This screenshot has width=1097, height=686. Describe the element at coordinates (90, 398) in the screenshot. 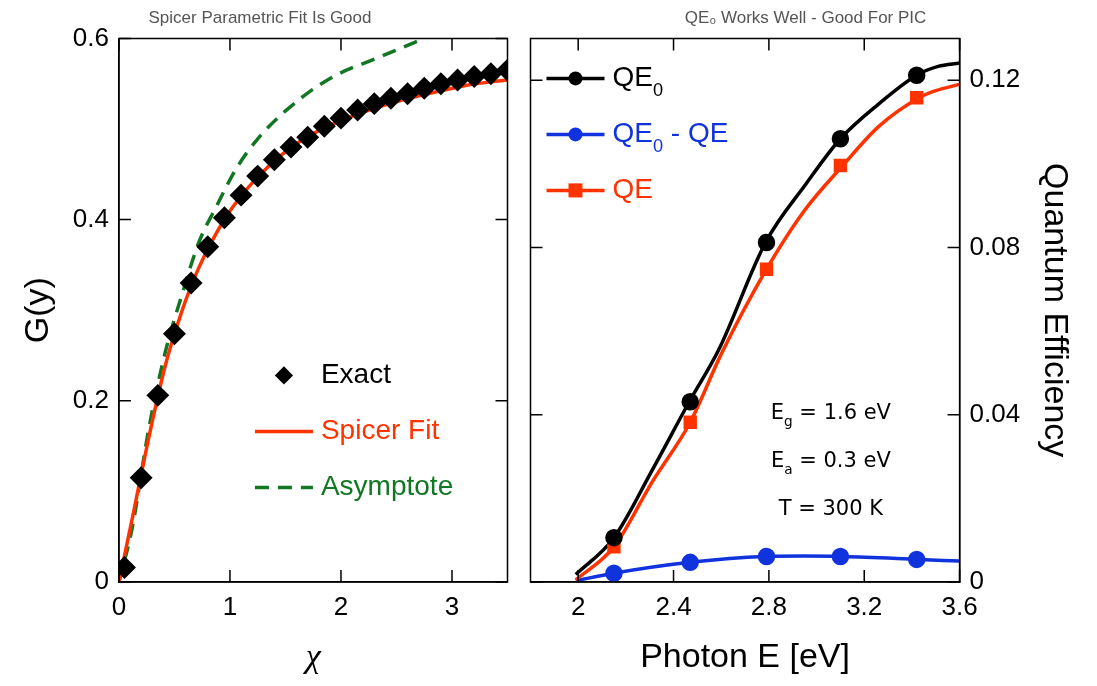

I see `y-tick-label: 0.2` at that location.